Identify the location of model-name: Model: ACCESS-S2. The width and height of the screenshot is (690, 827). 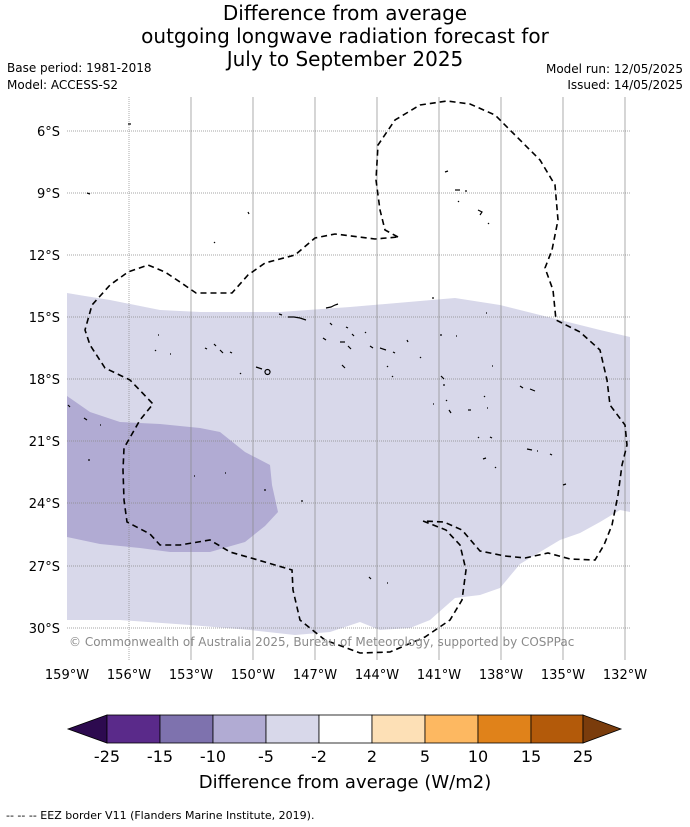
(63, 85).